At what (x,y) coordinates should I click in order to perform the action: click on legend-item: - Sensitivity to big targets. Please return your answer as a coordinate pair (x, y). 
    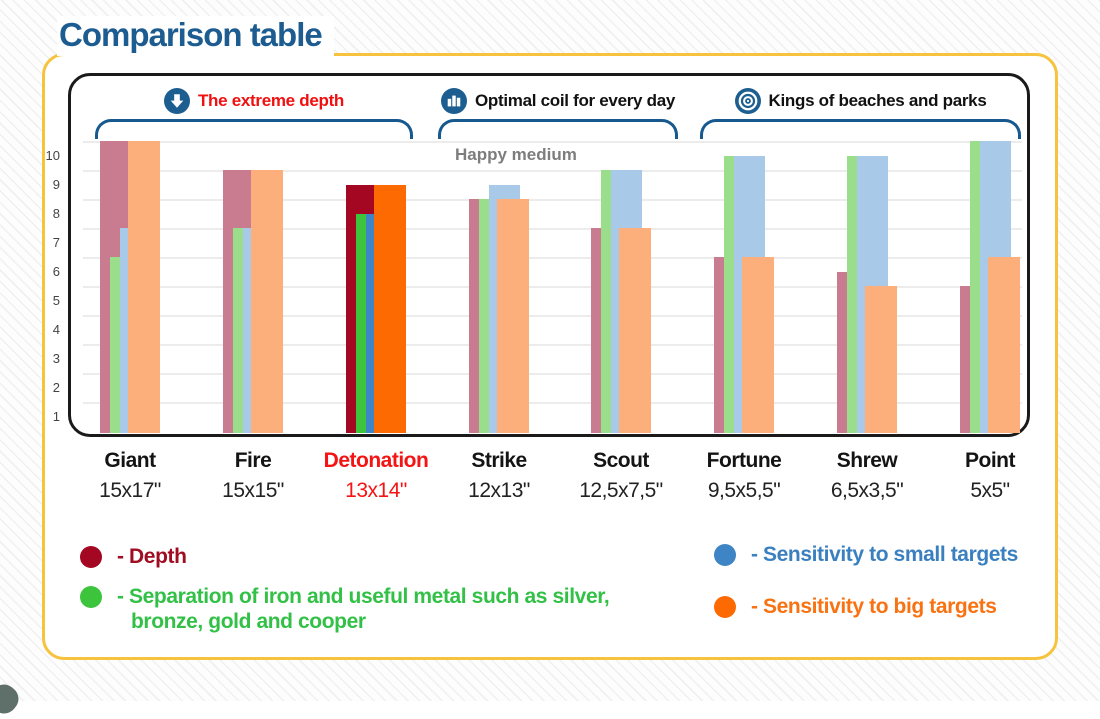
    Looking at the image, I should click on (866, 607).